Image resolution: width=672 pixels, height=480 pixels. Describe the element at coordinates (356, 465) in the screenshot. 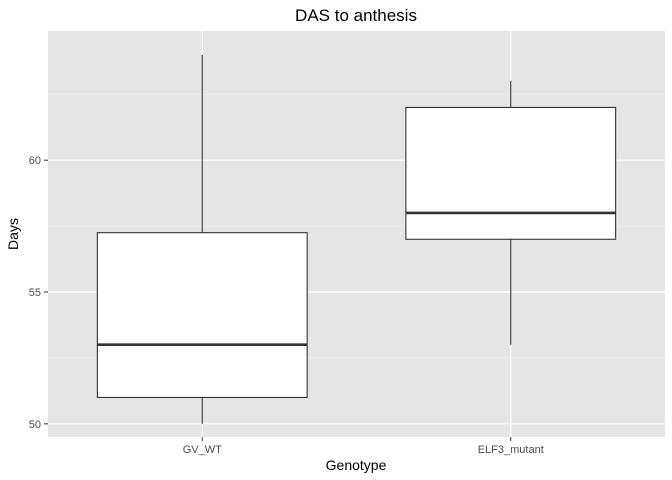

I see `x-axis-title: Genotype` at that location.